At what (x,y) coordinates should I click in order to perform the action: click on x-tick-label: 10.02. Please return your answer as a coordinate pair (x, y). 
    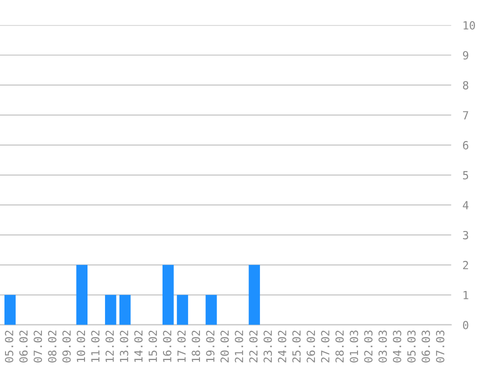
    Looking at the image, I should click on (81, 346).